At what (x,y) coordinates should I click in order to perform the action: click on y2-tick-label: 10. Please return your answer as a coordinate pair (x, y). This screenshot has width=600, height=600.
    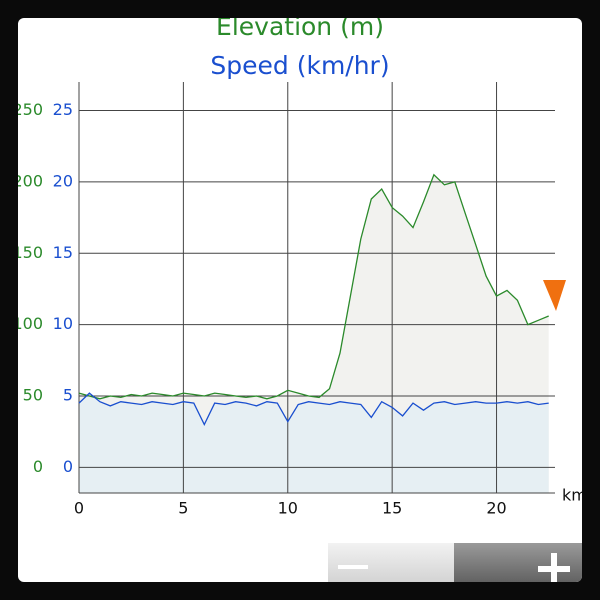
    Looking at the image, I should click on (63, 323).